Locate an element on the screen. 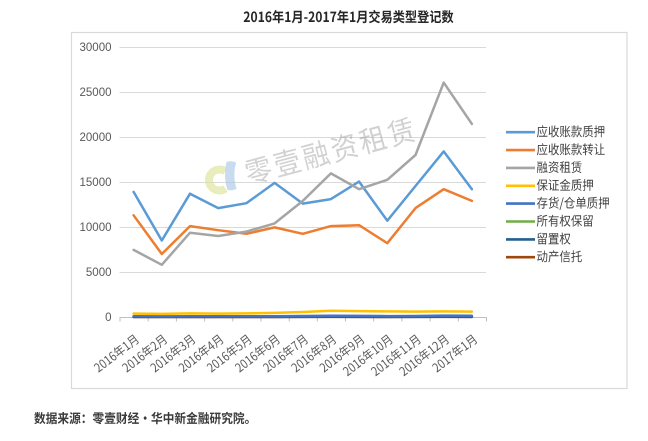 This screenshot has width=648, height=441. svg-text: 10000 is located at coordinates (96, 228).